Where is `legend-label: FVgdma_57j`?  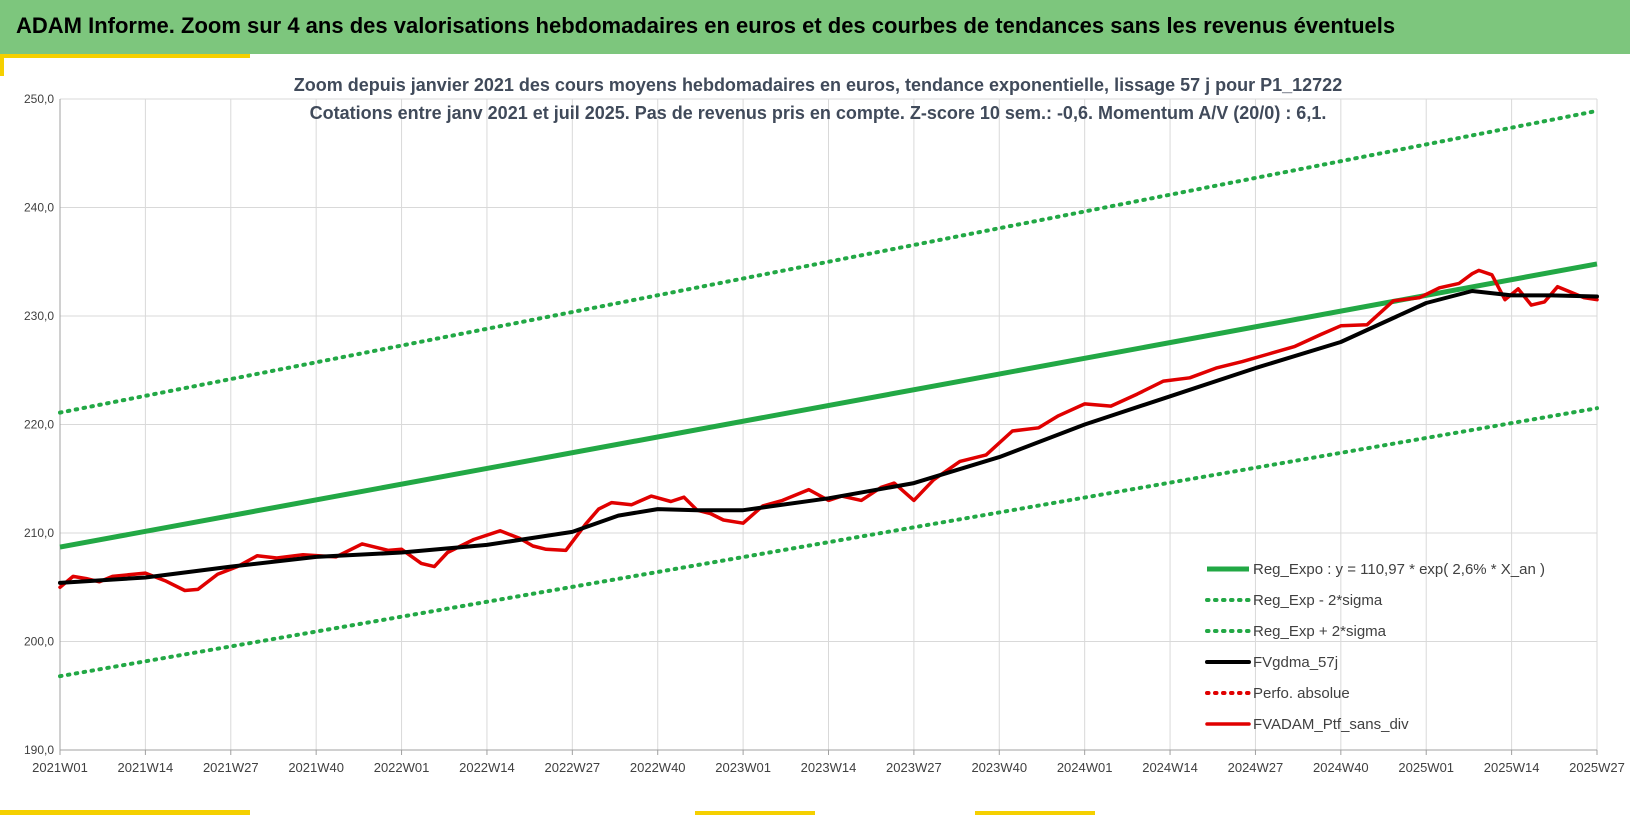
legend-label: FVgdma_57j is located at coordinates (1295, 662).